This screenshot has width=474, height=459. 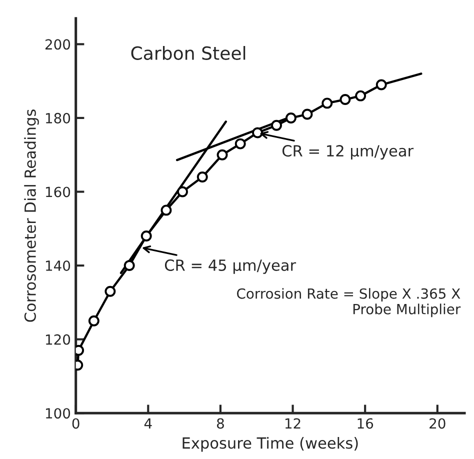 I want to click on y-tick-label: 120, so click(x=58, y=339).